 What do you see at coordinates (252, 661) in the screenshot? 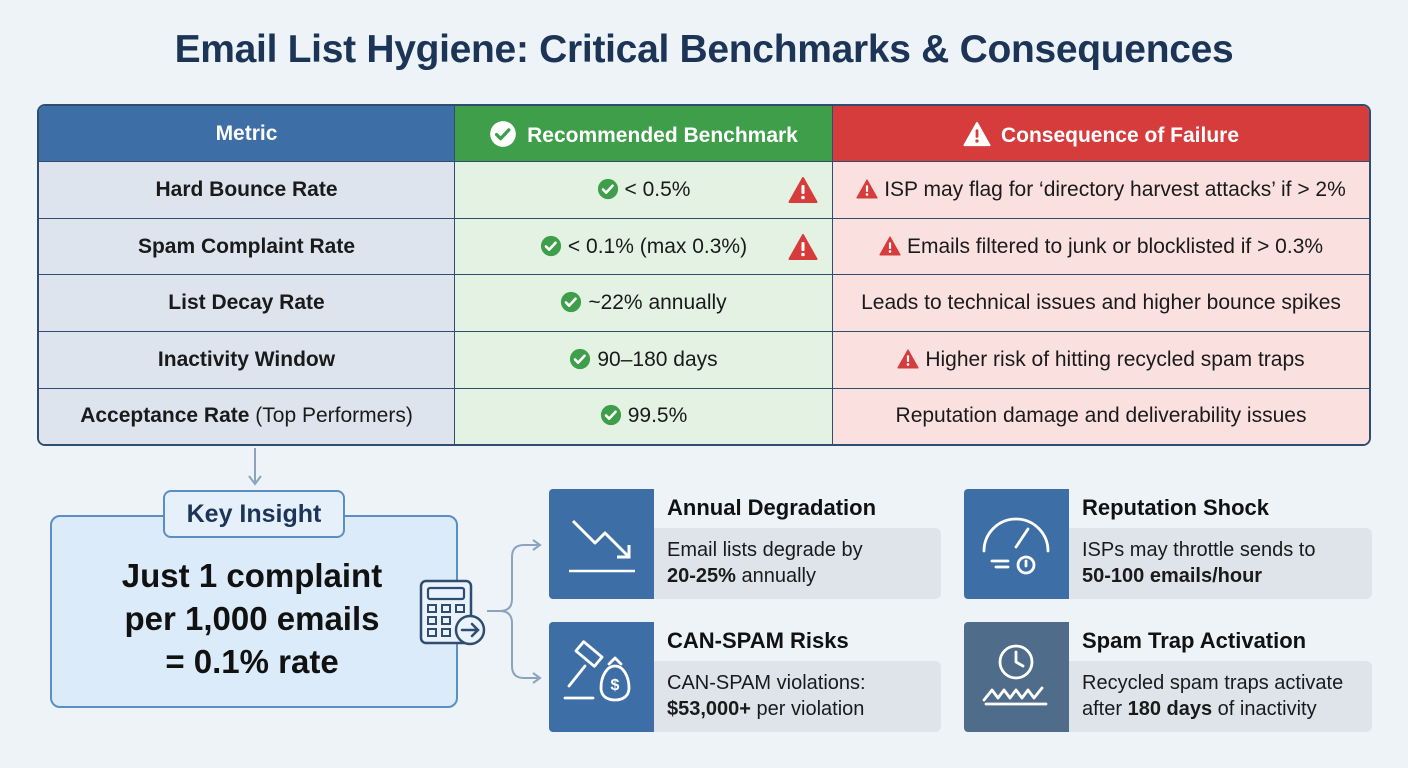
I see `insight-line: = 0.1% rate` at bounding box center [252, 661].